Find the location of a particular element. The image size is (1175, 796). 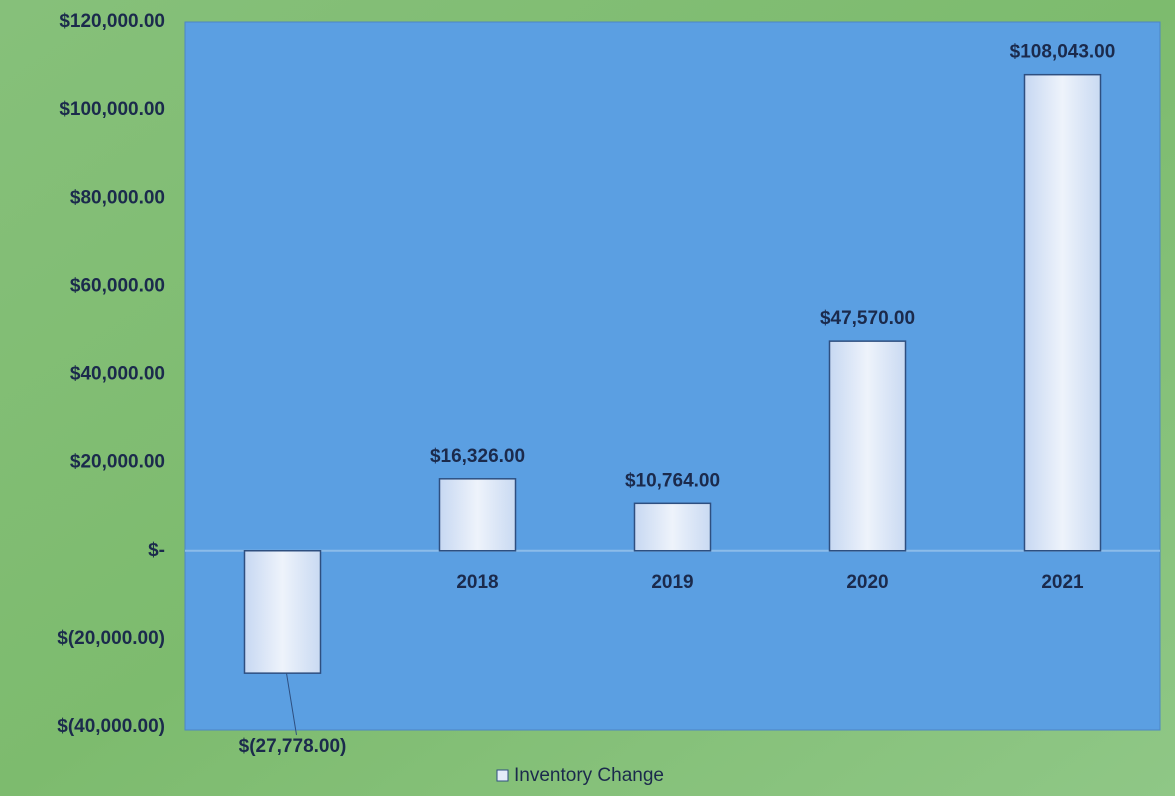

value-label: $108,043.00 is located at coordinates (1063, 52).